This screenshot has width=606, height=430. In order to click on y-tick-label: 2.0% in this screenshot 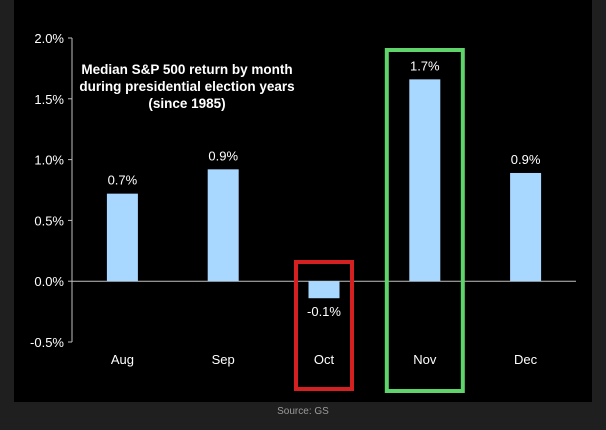, I will do `click(49, 38)`.